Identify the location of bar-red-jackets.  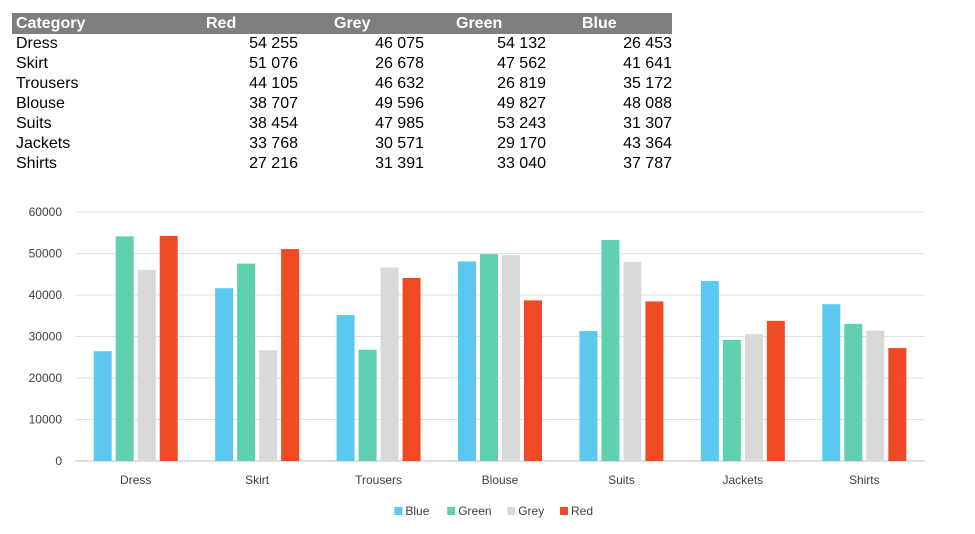
(775, 390).